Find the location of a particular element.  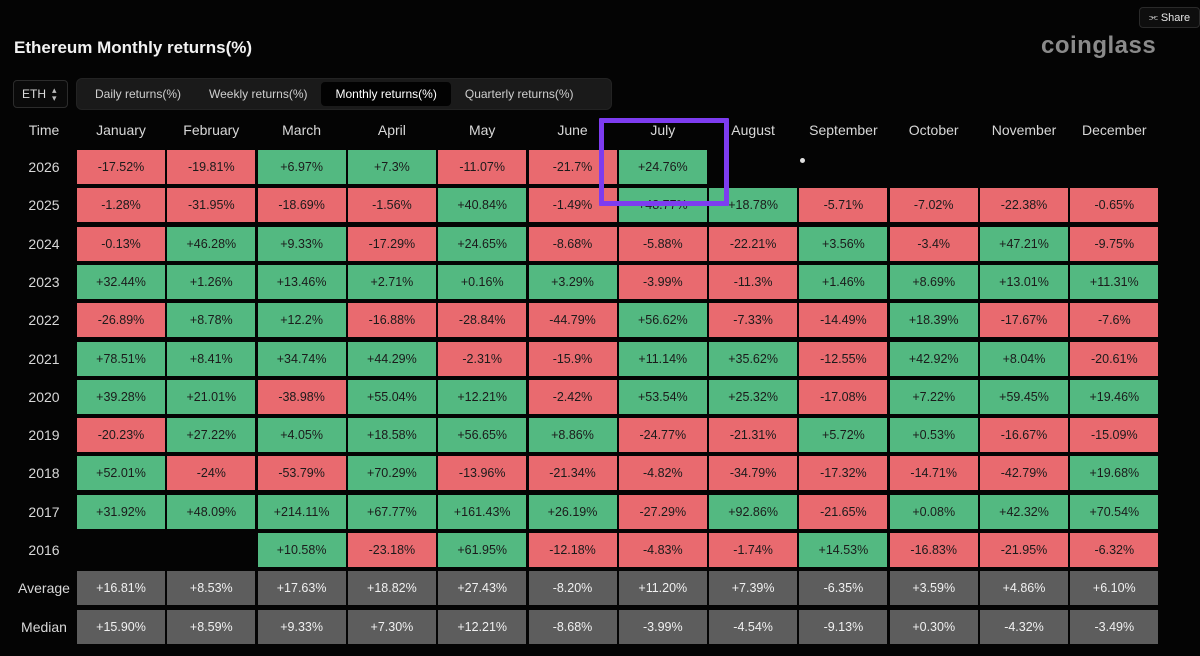

return-cell: -17.08% is located at coordinates (843, 396).